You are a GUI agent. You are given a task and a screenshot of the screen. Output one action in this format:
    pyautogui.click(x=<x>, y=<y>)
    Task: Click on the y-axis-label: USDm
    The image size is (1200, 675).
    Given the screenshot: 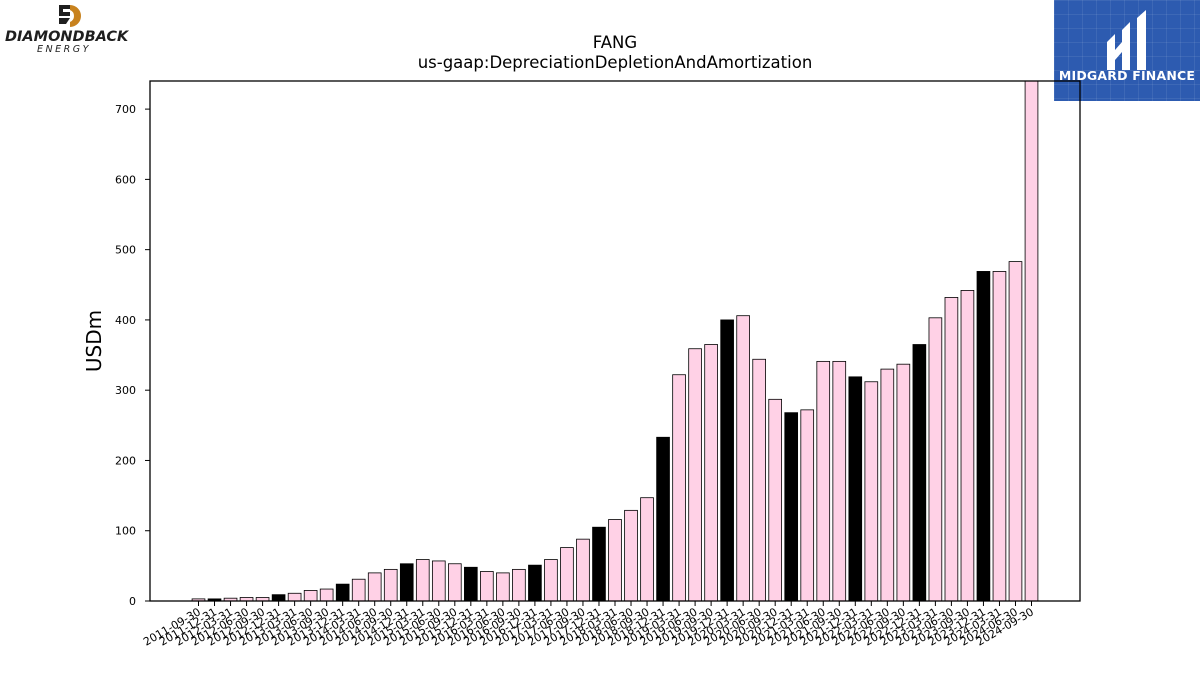 What is the action you would take?
    pyautogui.click(x=94, y=341)
    